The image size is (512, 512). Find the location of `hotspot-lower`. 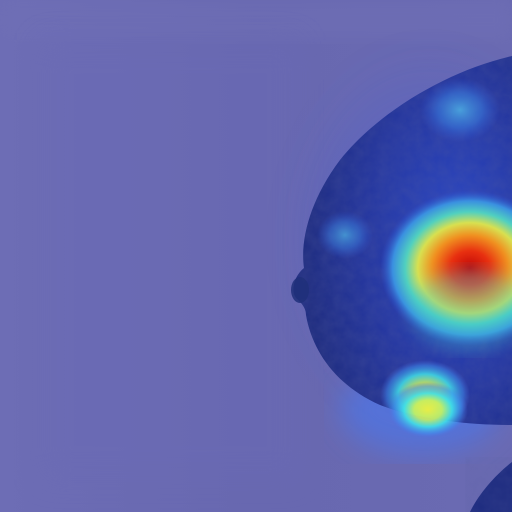

hotspot-lower is located at coordinates (428, 410).